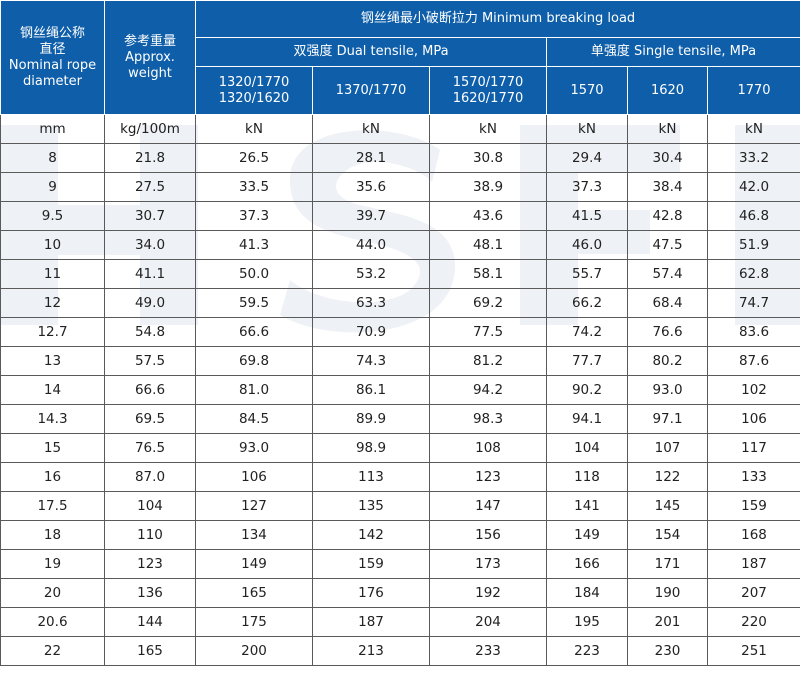  Describe the element at coordinates (667, 419) in the screenshot. I see `load-cell: 97.1` at that location.